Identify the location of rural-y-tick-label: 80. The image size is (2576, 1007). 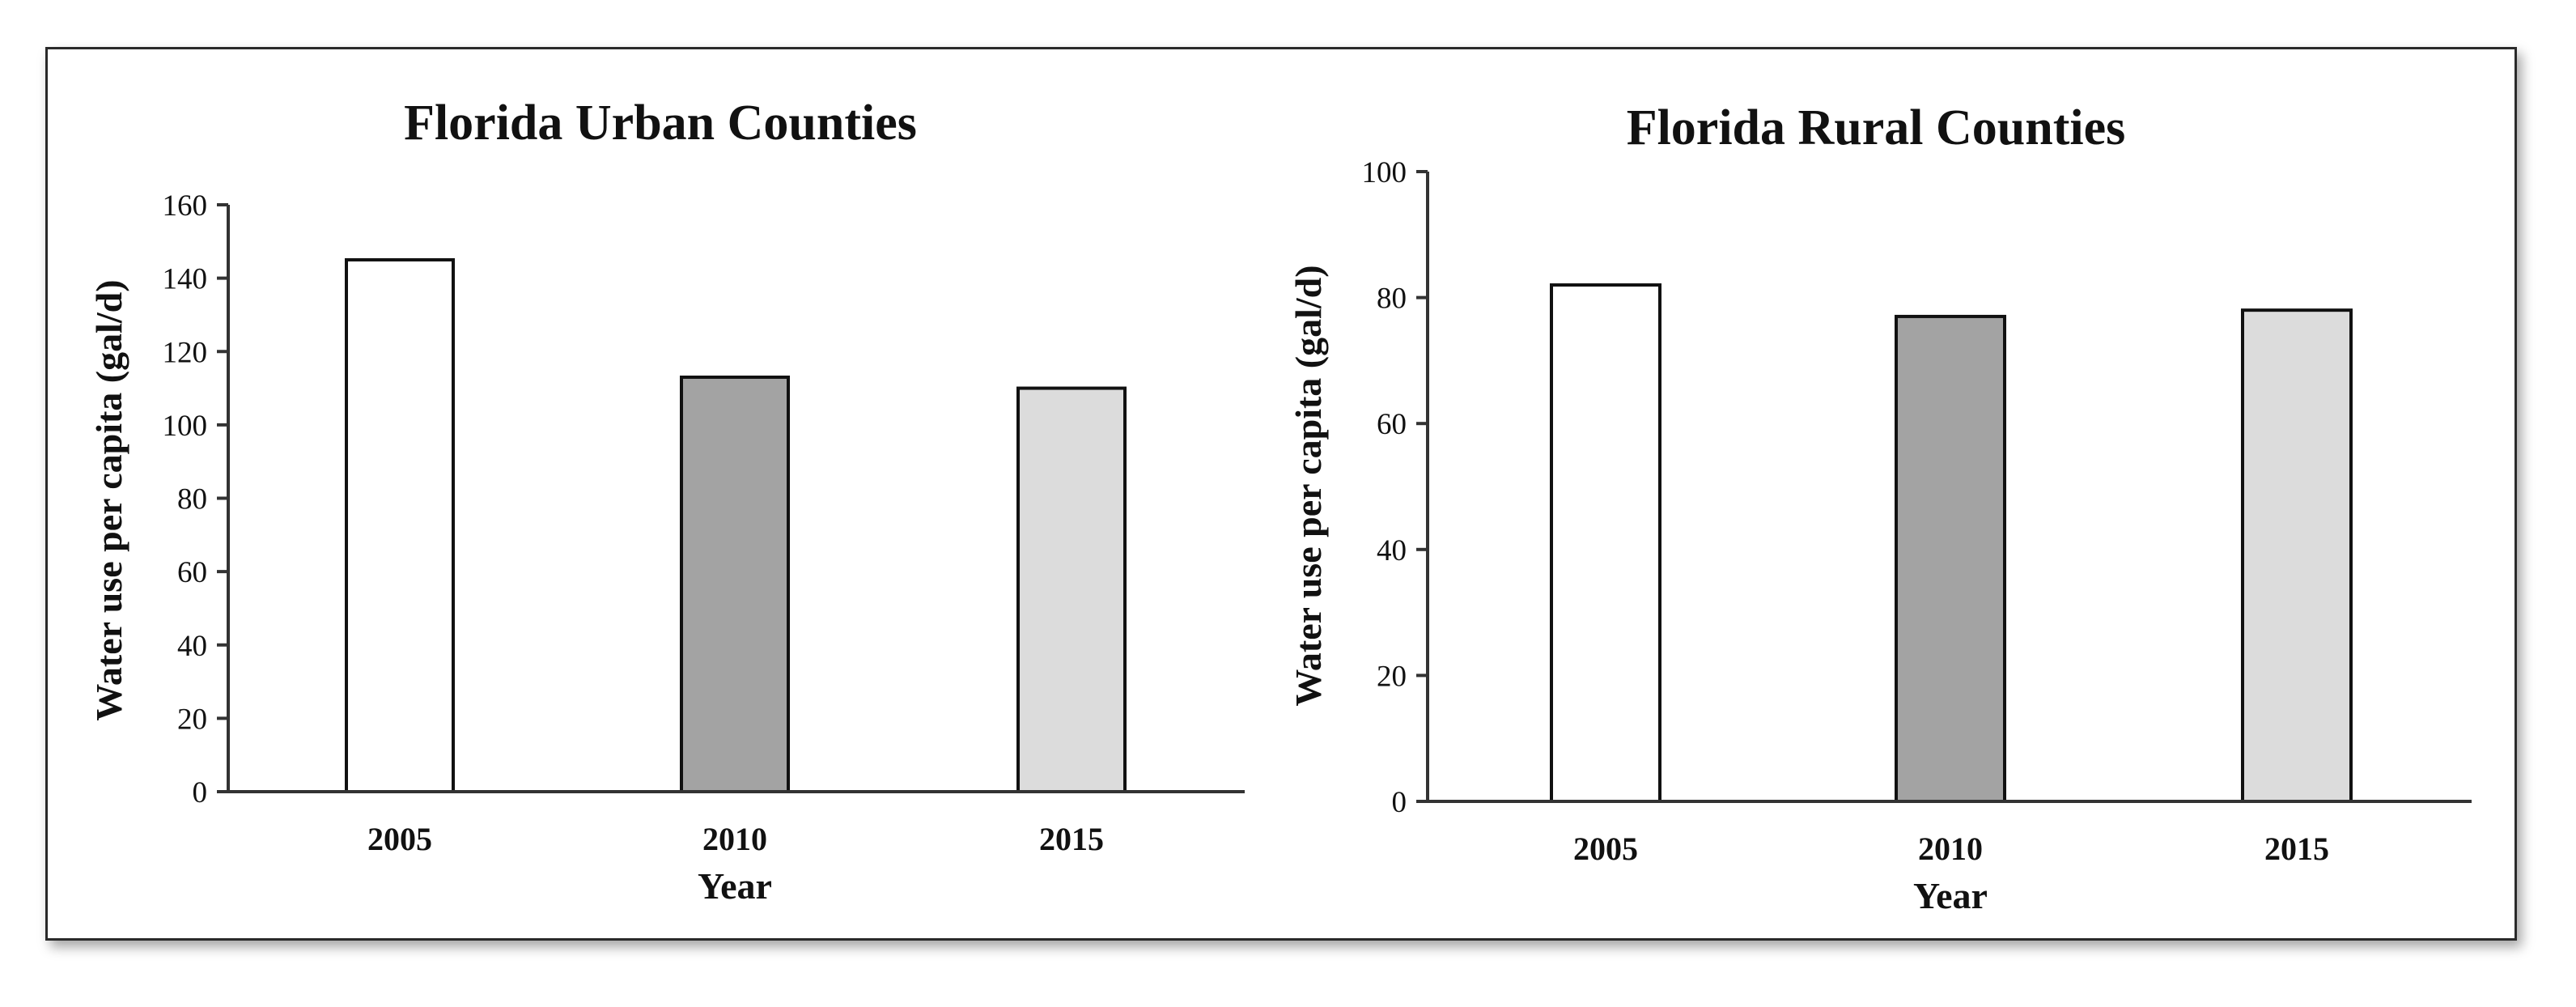
(1392, 299).